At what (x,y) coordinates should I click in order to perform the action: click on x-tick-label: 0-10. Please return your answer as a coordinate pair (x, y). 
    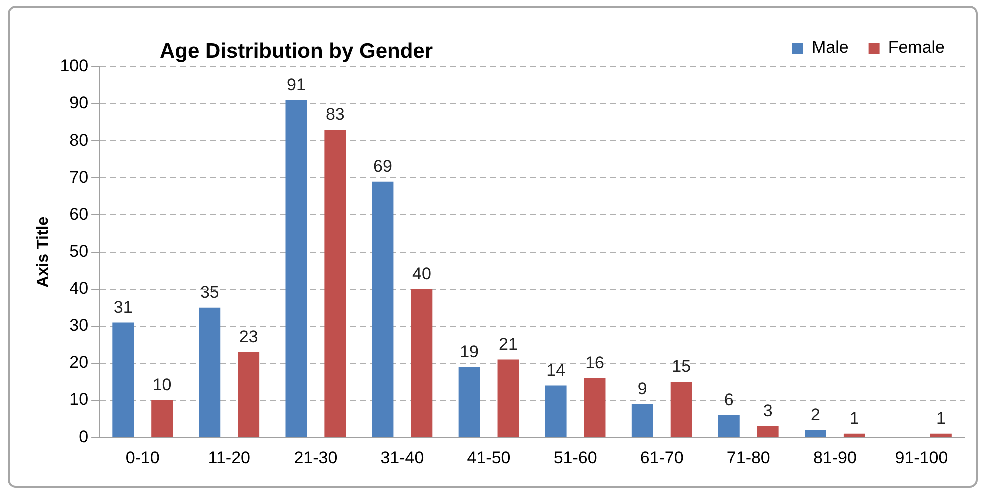
    Looking at the image, I should click on (143, 458).